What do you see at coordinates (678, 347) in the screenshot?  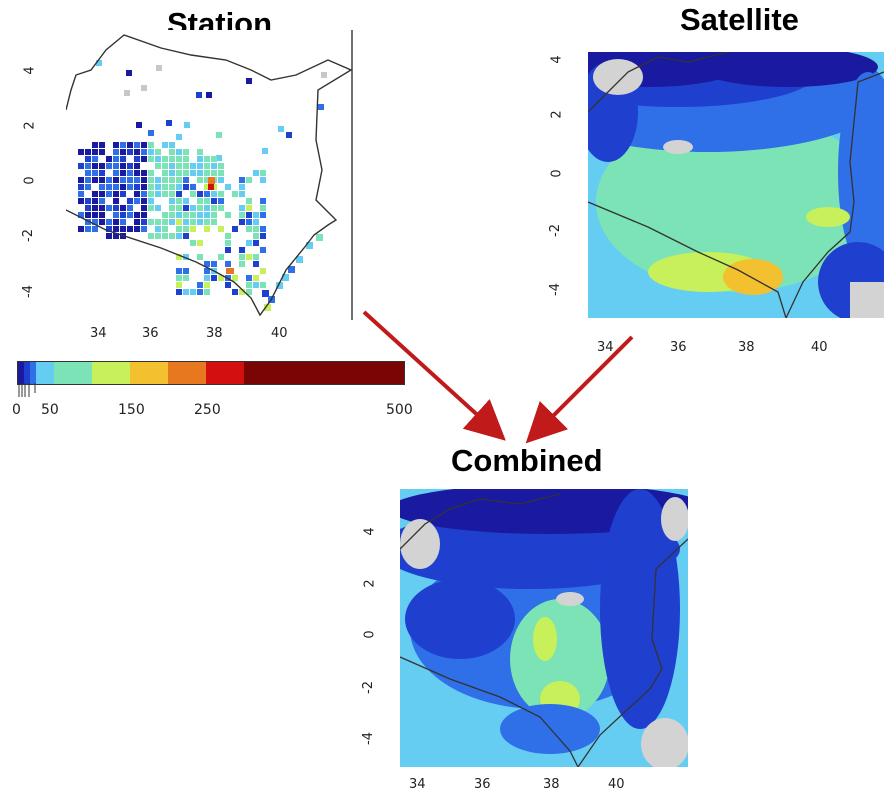 I see `satellite-xtick-36: 36` at bounding box center [678, 347].